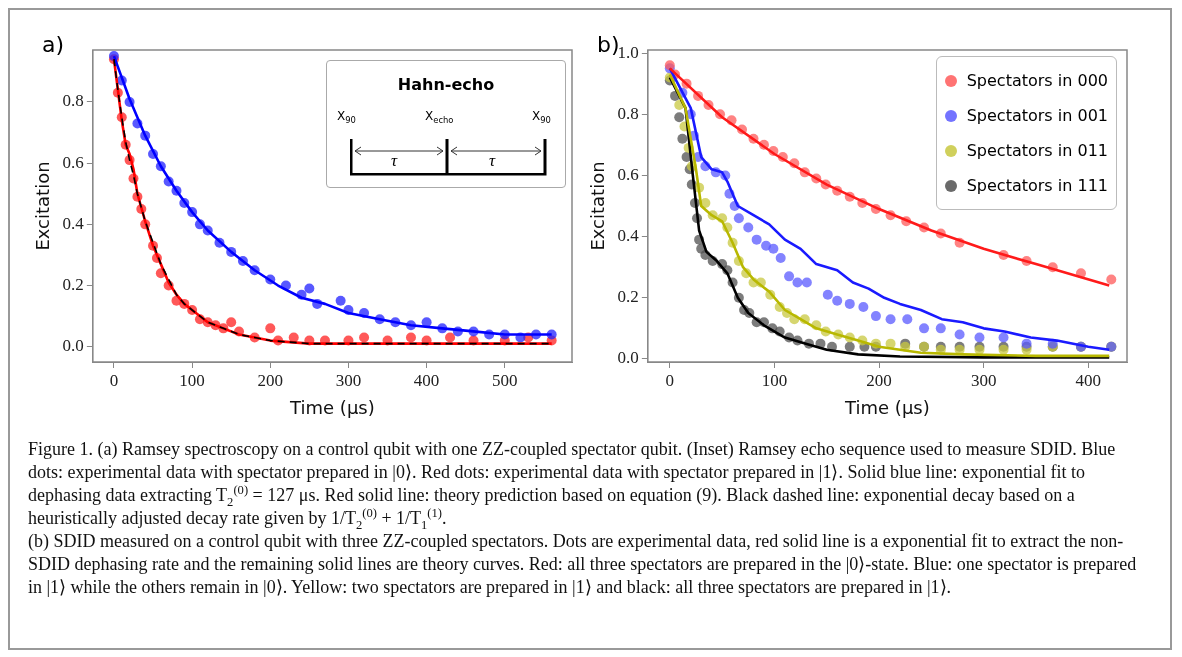  What do you see at coordinates (505, 380) in the screenshot?
I see `x-tick-label: 500` at bounding box center [505, 380].